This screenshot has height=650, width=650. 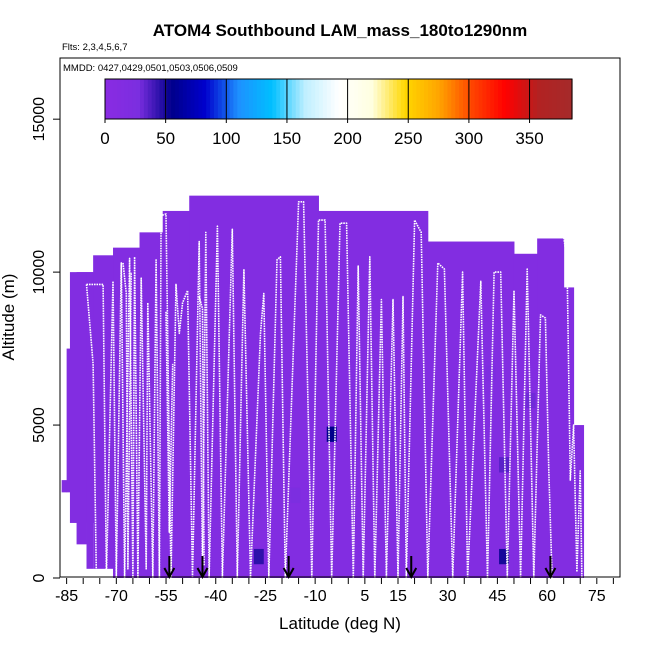 I want to click on x-tick-label: -70, so click(x=116, y=596).